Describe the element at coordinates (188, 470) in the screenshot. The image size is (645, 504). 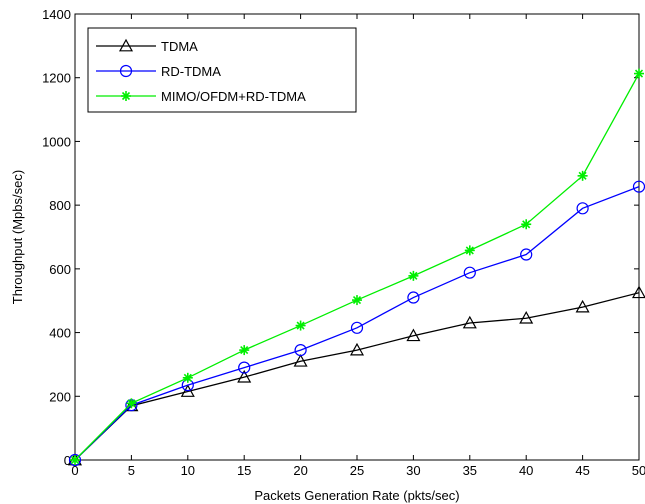
I see `x-tick-label: 10` at that location.